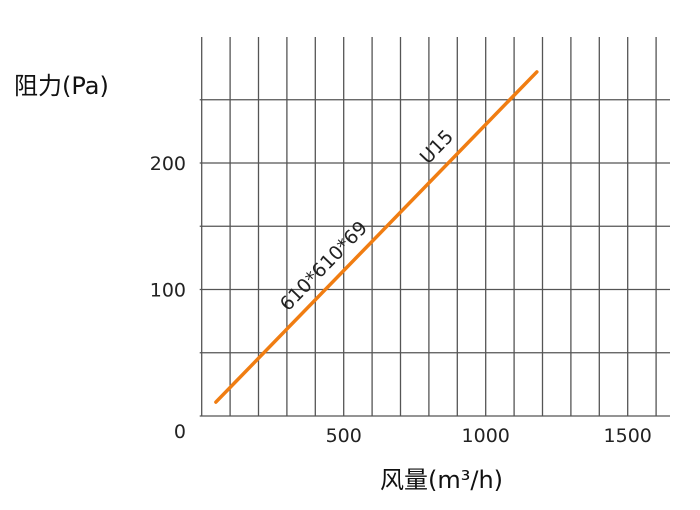 The height and width of the screenshot is (510, 700). I want to click on y-tick-label: 200, so click(168, 164).